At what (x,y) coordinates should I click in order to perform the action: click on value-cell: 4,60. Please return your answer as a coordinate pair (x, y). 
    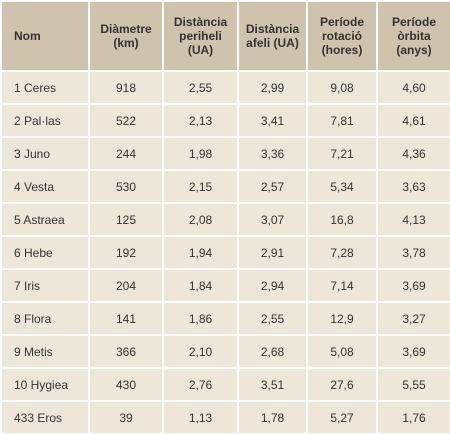
    Looking at the image, I should click on (413, 87).